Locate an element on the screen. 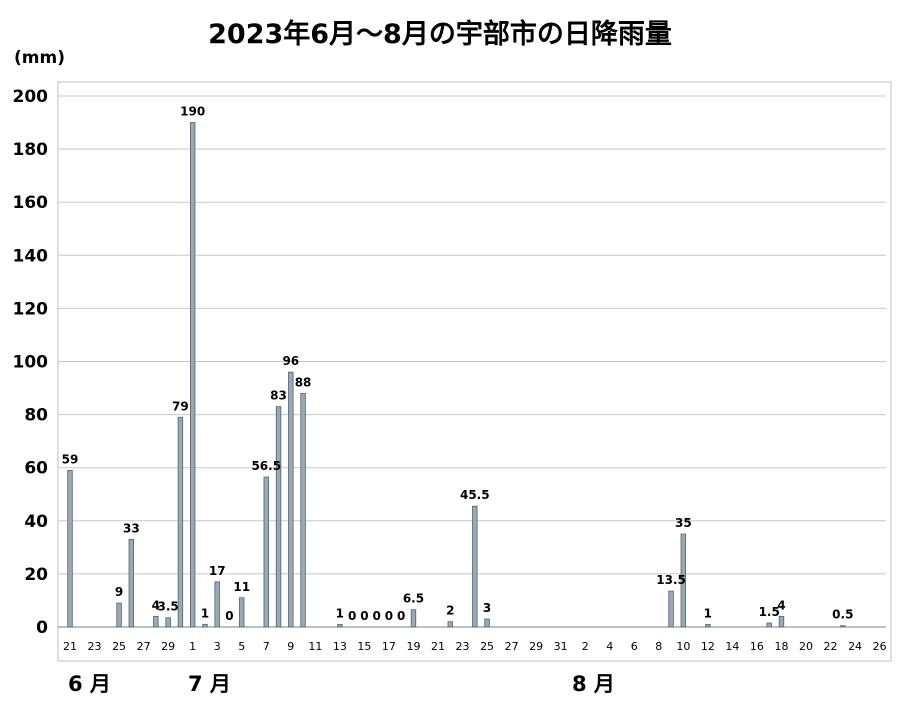 The image size is (900, 707). x-tick-label: 10 is located at coordinates (683, 646).